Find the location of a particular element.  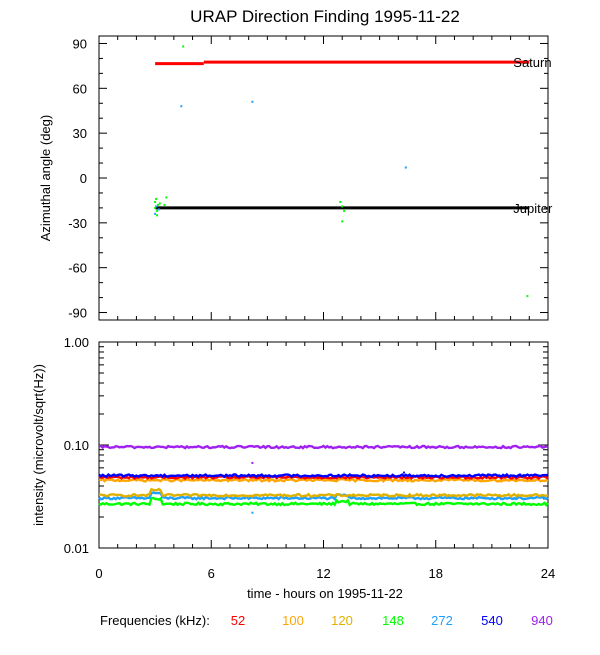

bottom-ytick-label: 1.00 is located at coordinates (76, 342).